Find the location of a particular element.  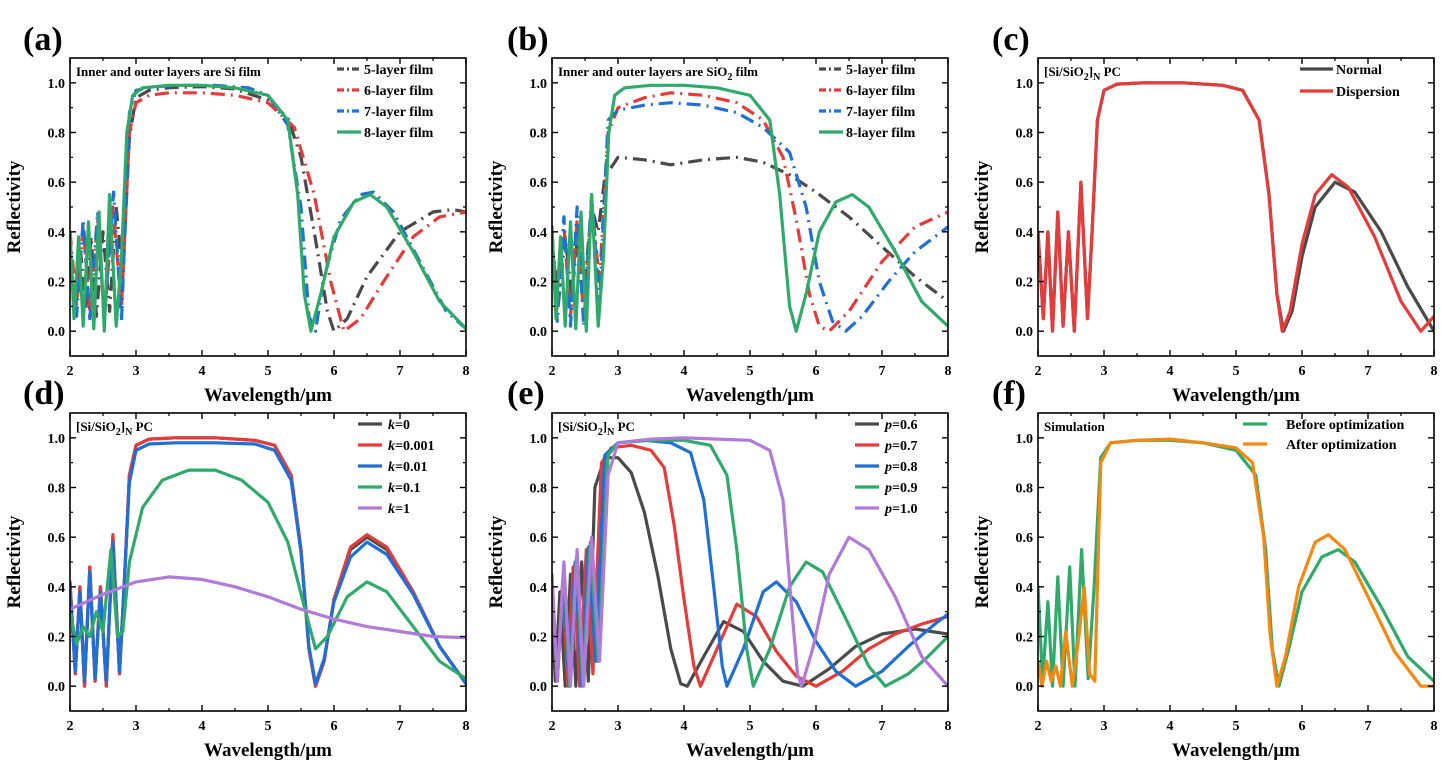

legend-label: p=0.9 is located at coordinates (900, 488).